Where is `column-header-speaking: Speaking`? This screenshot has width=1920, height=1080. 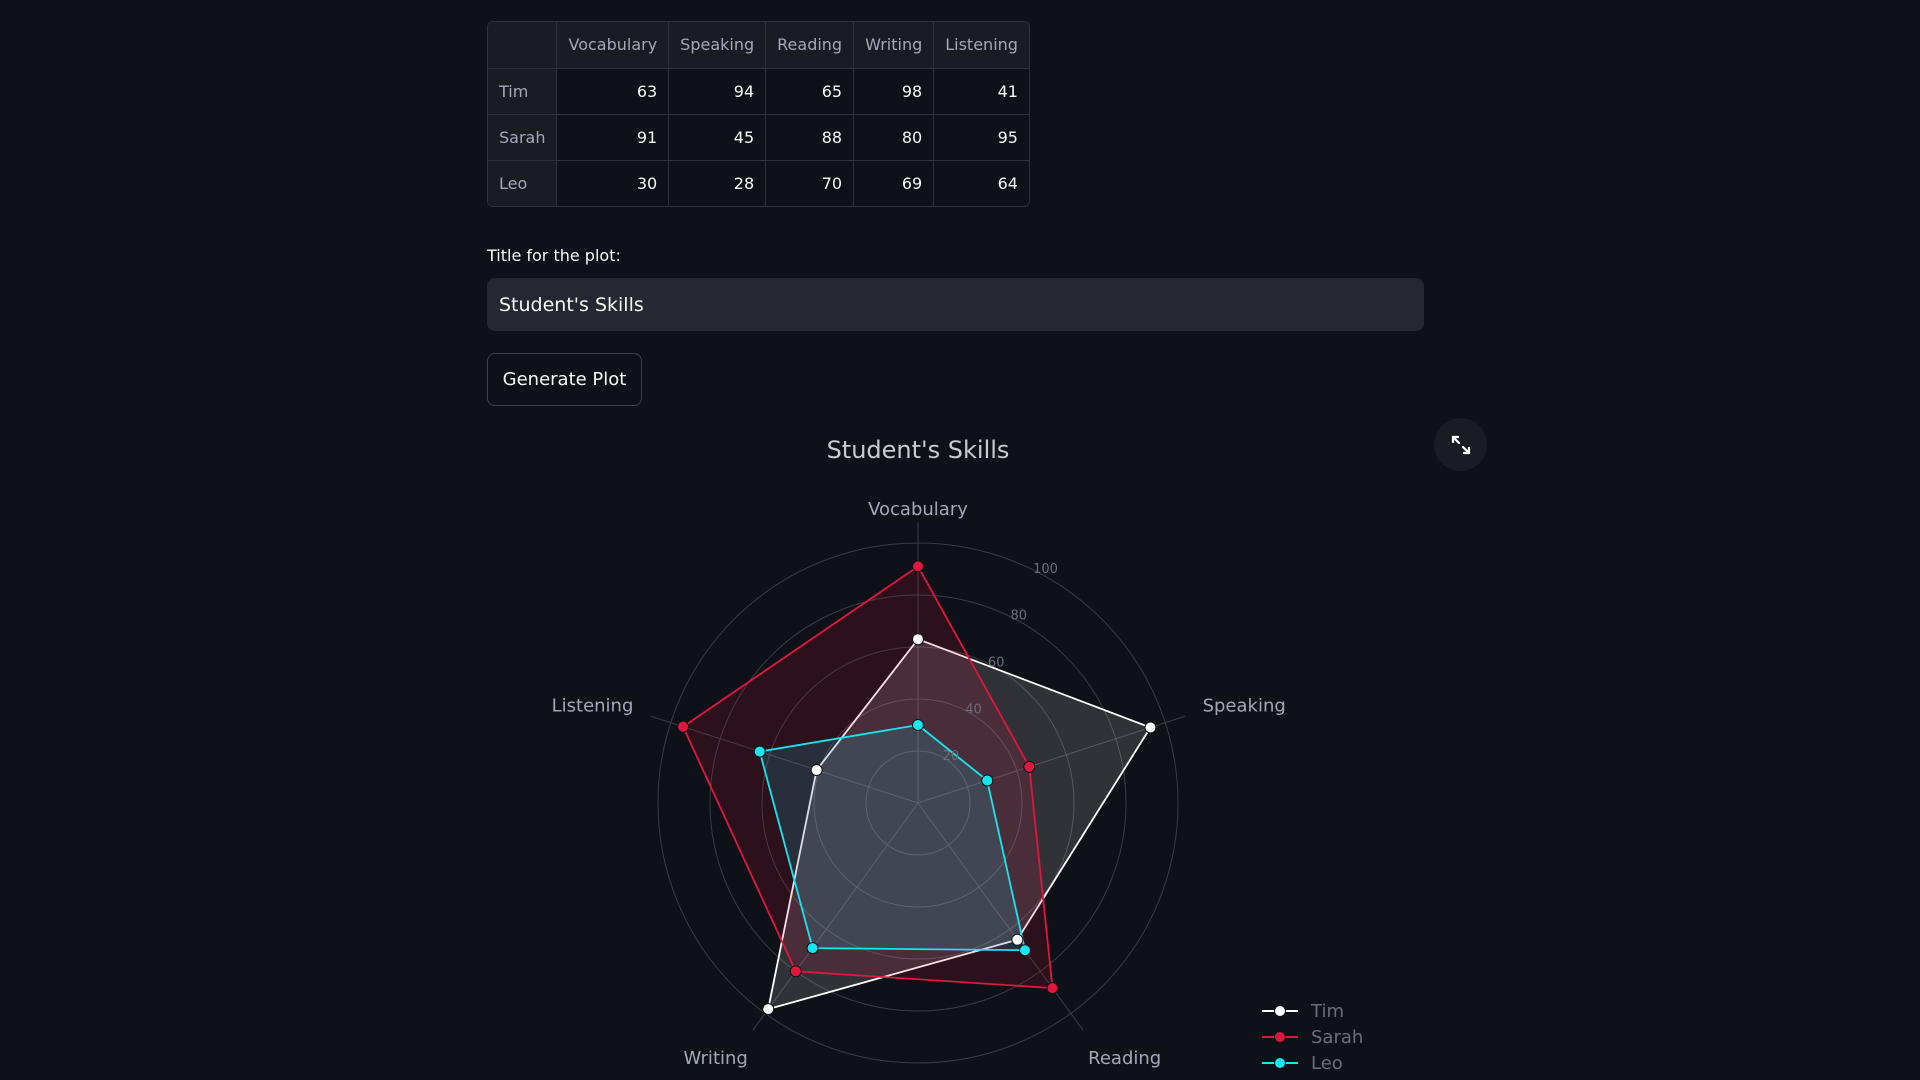
column-header-speaking: Speaking is located at coordinates (717, 45).